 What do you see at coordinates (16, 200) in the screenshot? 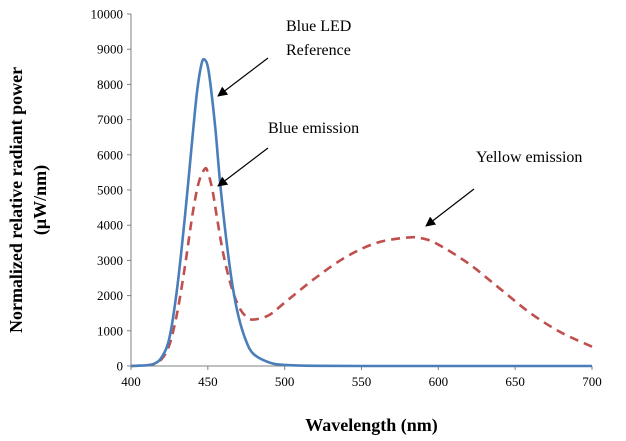
I see `y-axis-title-line1: Normalized relative radiant power` at bounding box center [16, 200].